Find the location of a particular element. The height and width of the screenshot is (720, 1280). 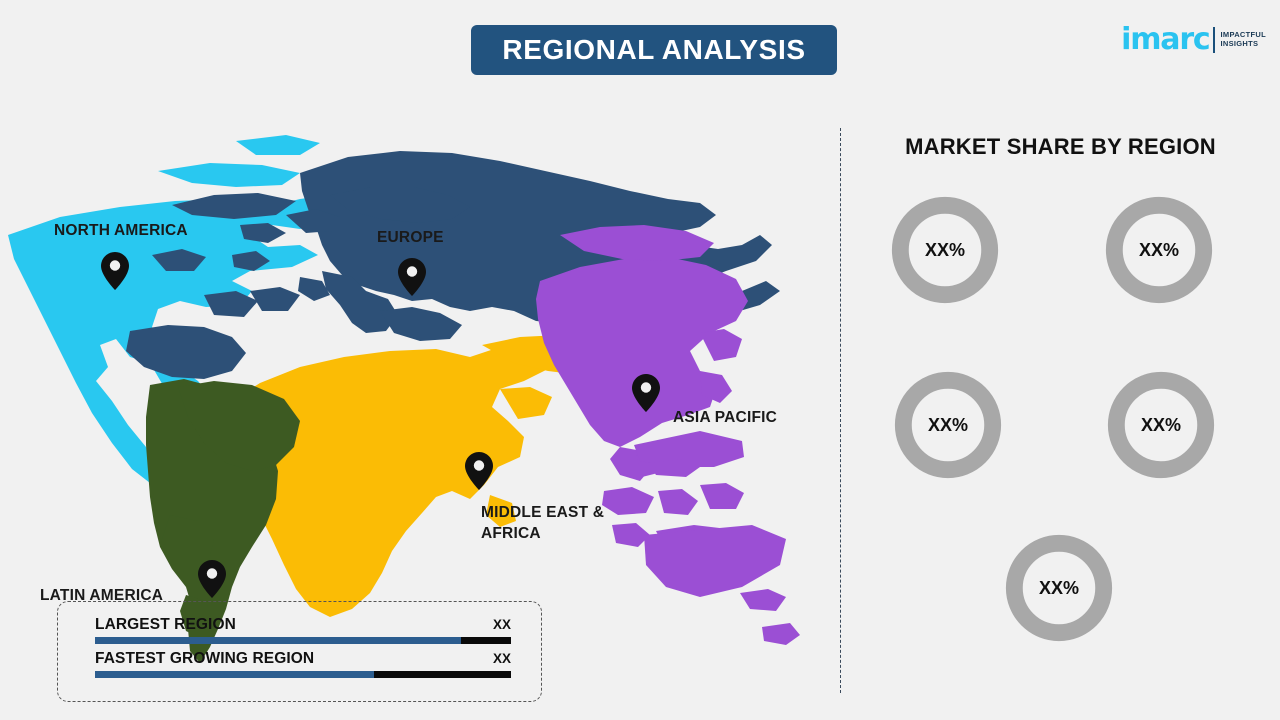

largest-region-bar-fill is located at coordinates (278, 640).